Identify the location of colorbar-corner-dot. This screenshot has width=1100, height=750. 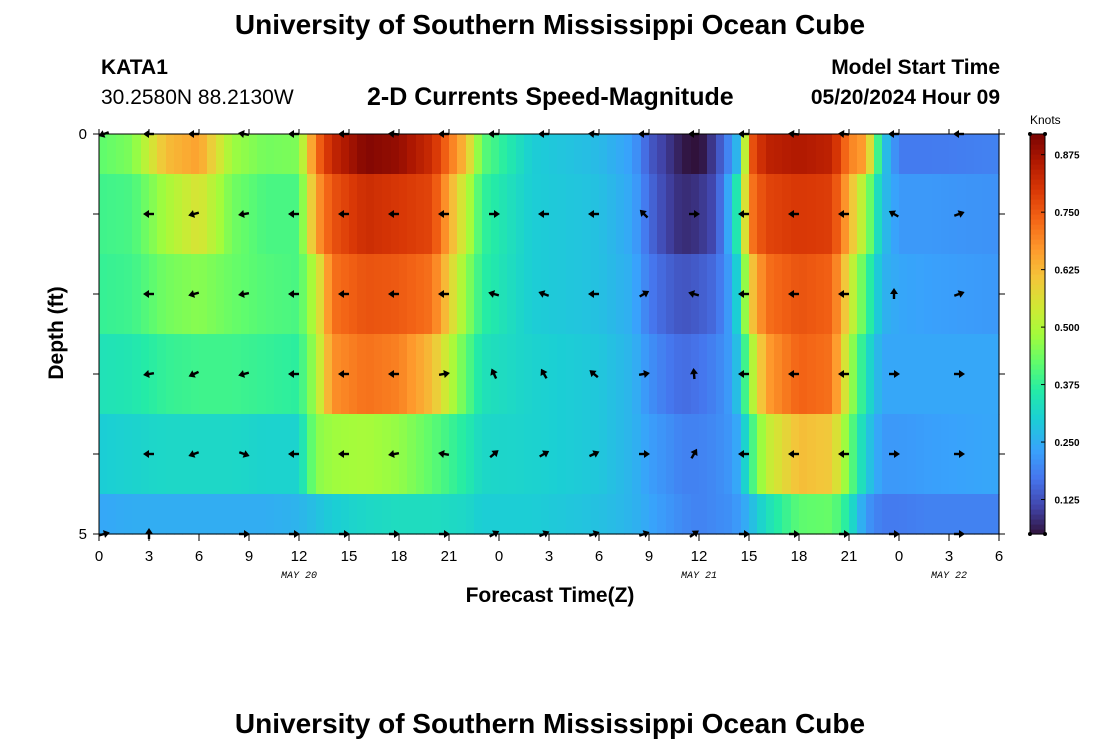
(1045, 534).